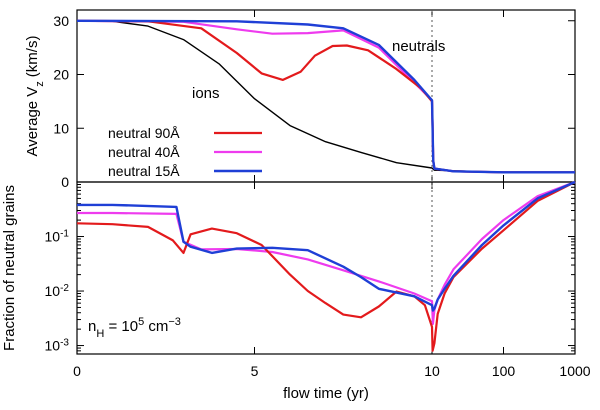 This screenshot has height=410, width=600. I want to click on top-y-tick-label: 0, so click(65, 182).